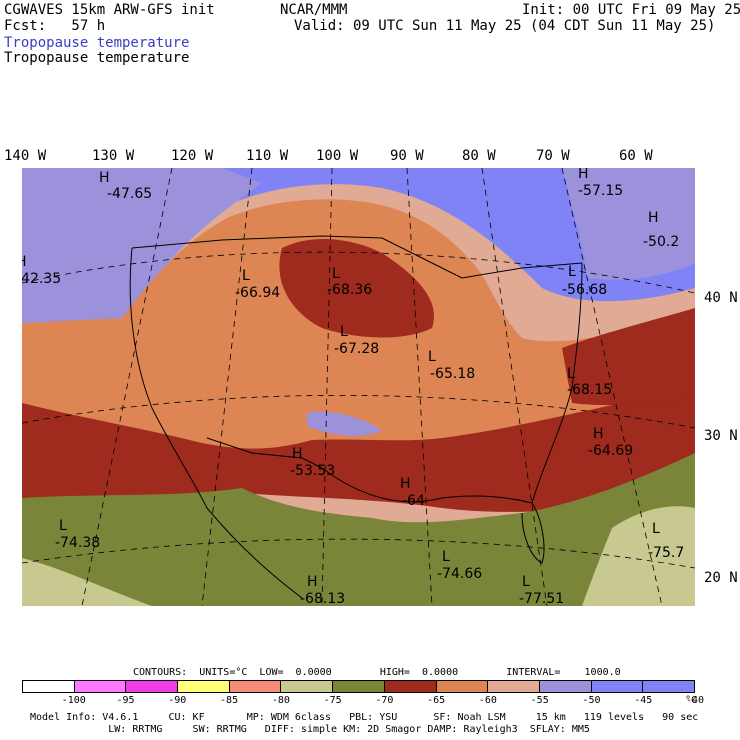 The height and width of the screenshot is (740, 740). Describe the element at coordinates (125, 700) in the screenshot. I see `colorbar-tick-label: -95` at that location.